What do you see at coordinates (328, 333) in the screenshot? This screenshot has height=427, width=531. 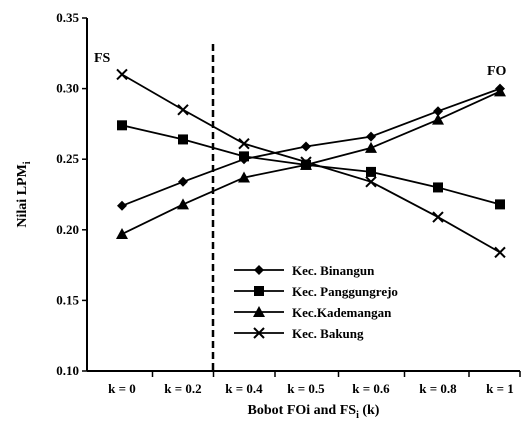 I see `legend-label: Kec. Bakung` at bounding box center [328, 333].